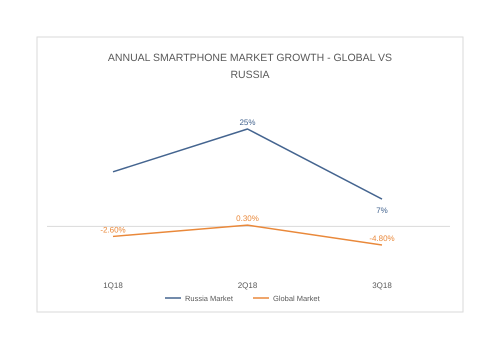 The height and width of the screenshot is (362, 500). I want to click on x-tick-label: 3Q18, so click(382, 285).